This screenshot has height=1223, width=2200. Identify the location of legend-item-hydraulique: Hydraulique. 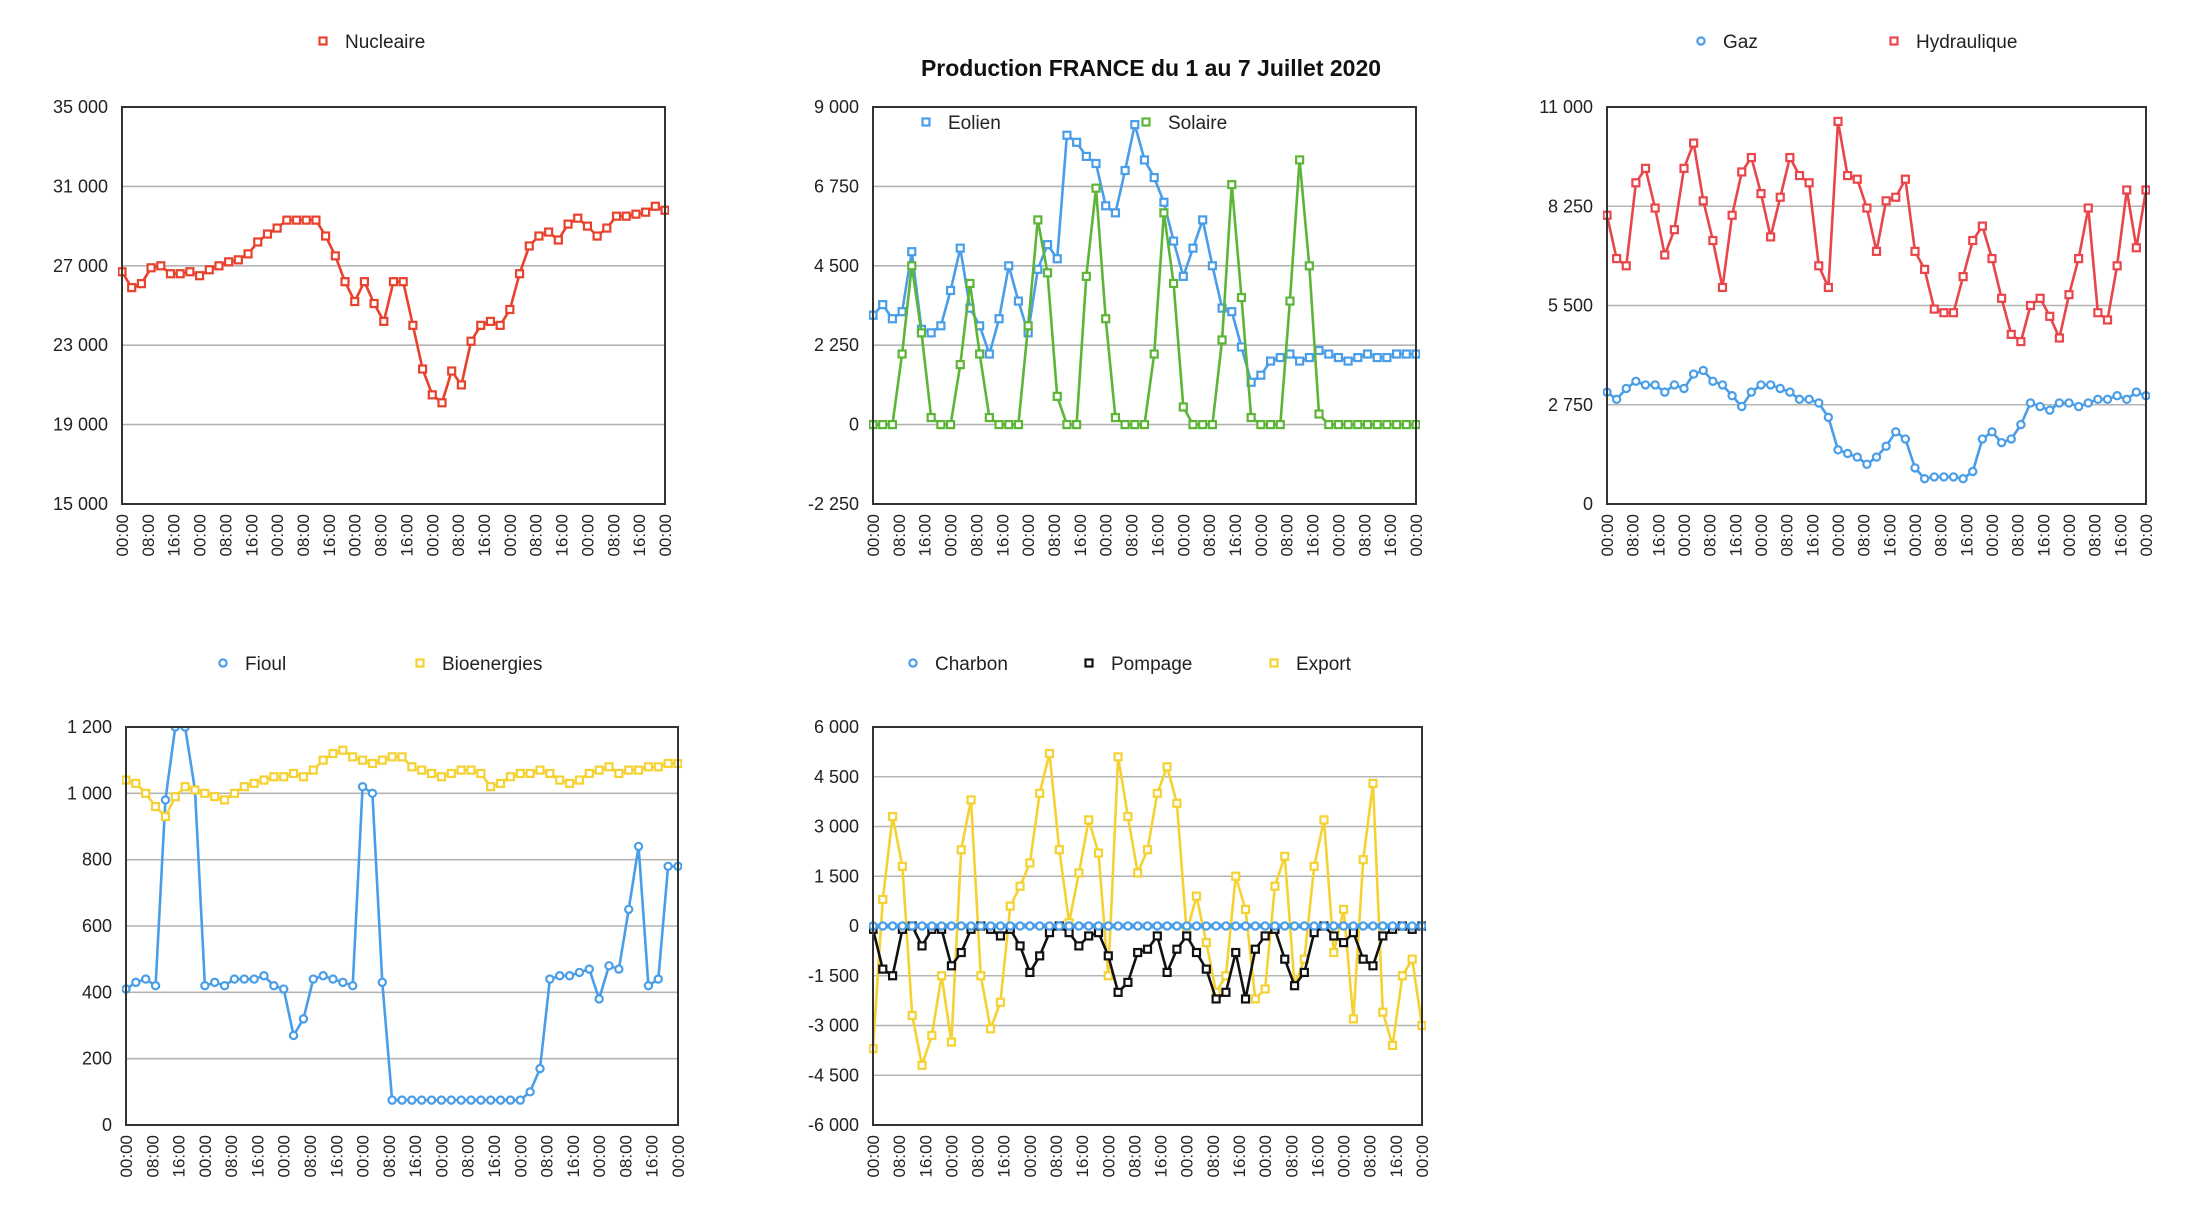
(1953, 42).